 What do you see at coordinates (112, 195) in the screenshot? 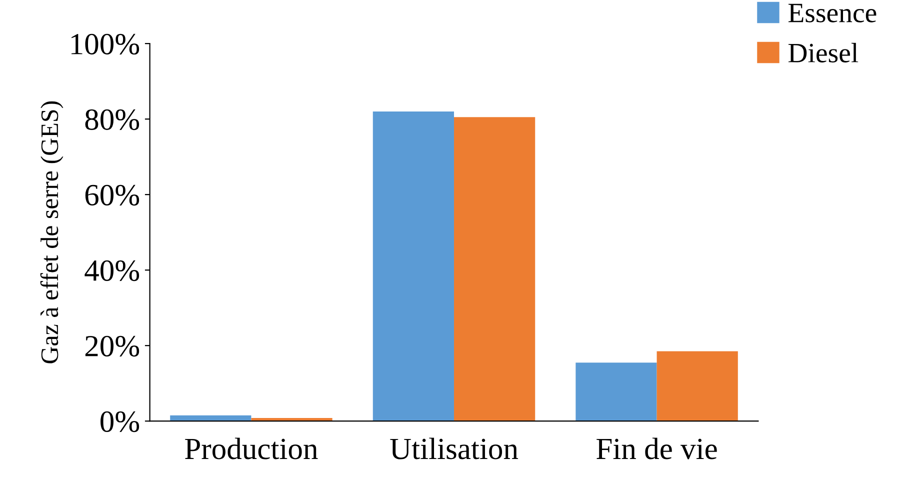
I see `y-tick-label: 60%` at bounding box center [112, 195].